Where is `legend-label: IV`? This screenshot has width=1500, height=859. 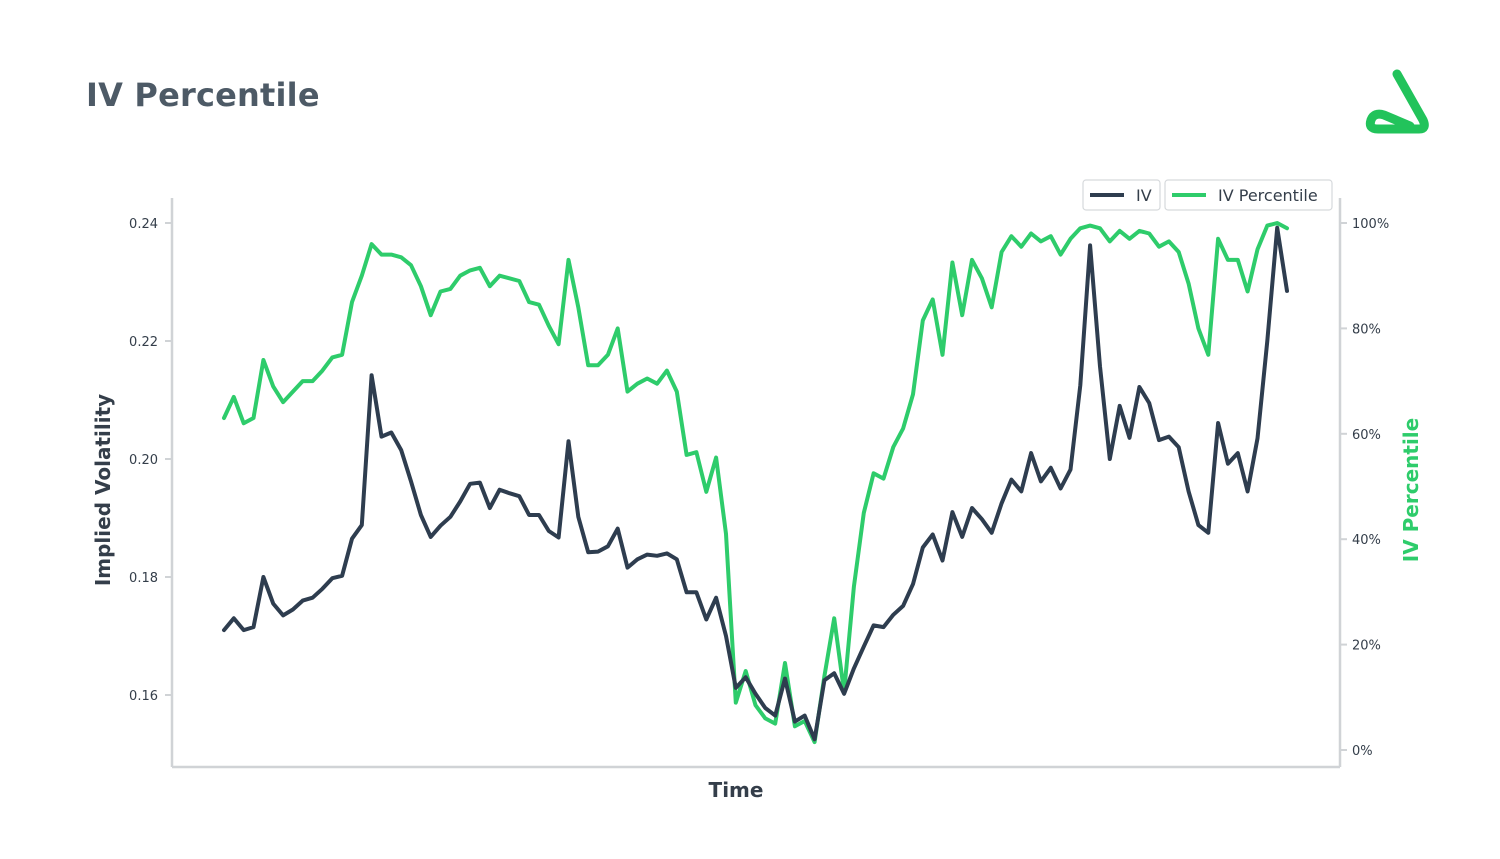 legend-label: IV is located at coordinates (1144, 195).